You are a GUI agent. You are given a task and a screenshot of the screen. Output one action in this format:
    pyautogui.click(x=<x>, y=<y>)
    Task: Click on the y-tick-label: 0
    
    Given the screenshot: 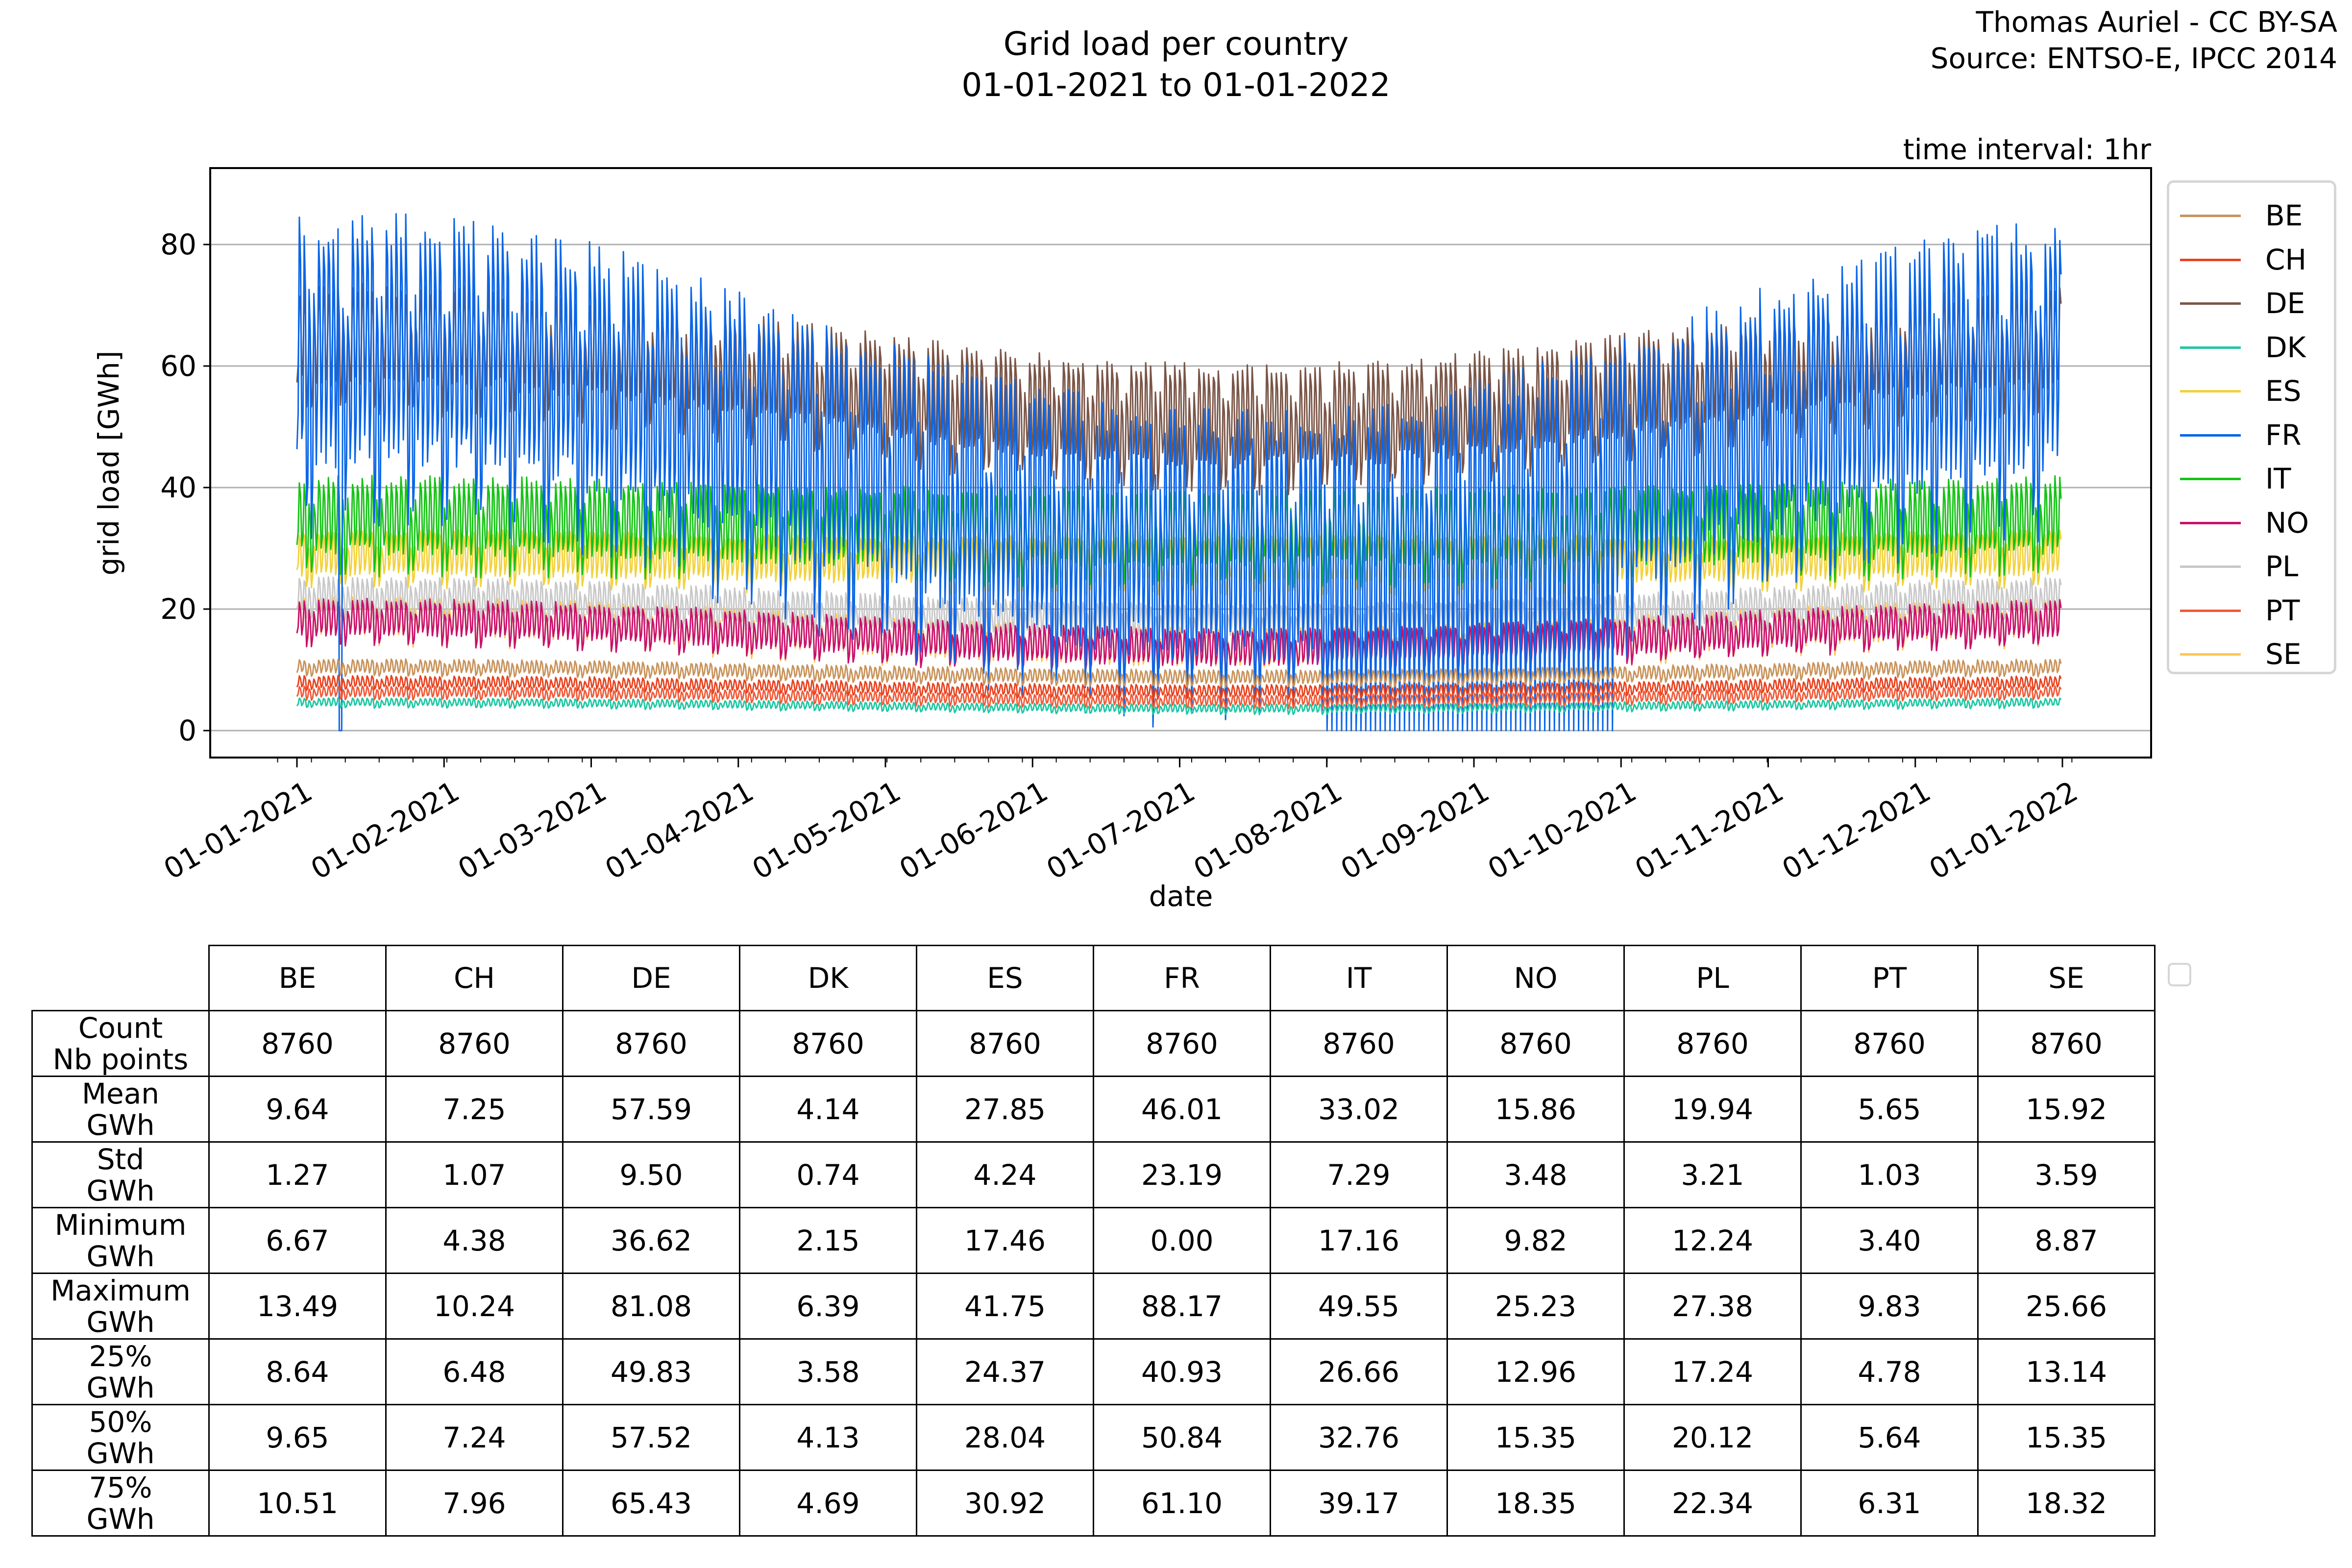 What is the action you would take?
    pyautogui.click(x=187, y=730)
    